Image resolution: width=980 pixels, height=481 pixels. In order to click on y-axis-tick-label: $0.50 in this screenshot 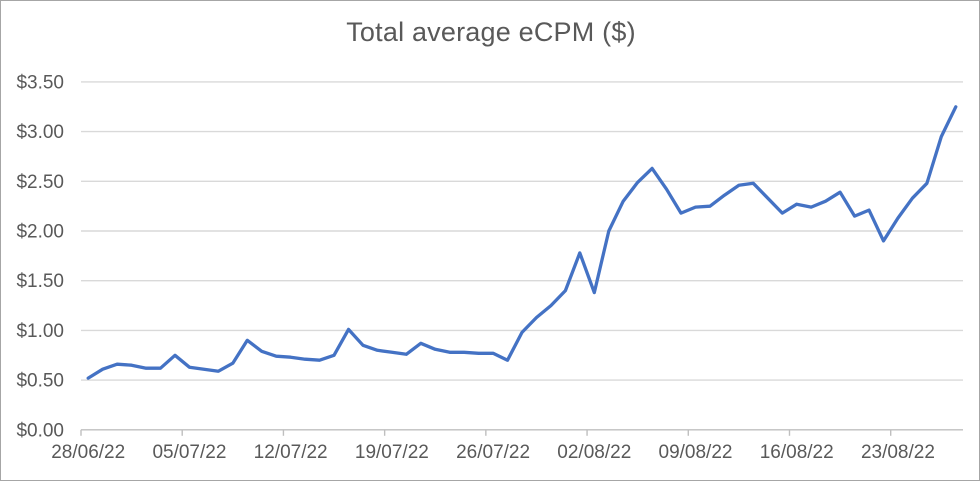, I will do `click(40, 381)`.